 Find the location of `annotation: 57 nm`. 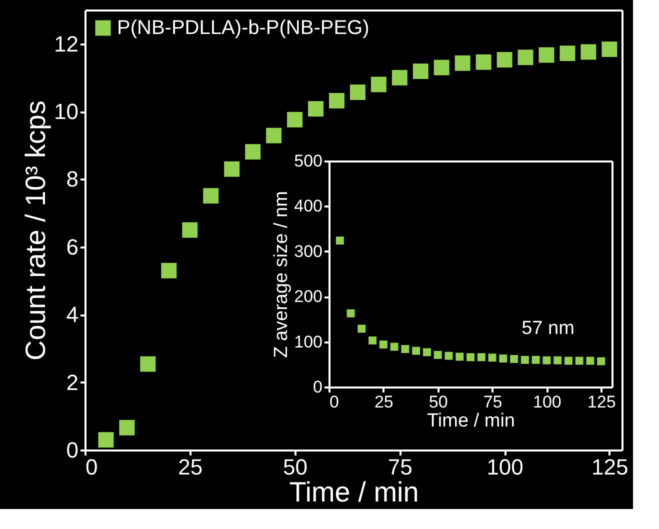

annotation: 57 nm is located at coordinates (548, 328).